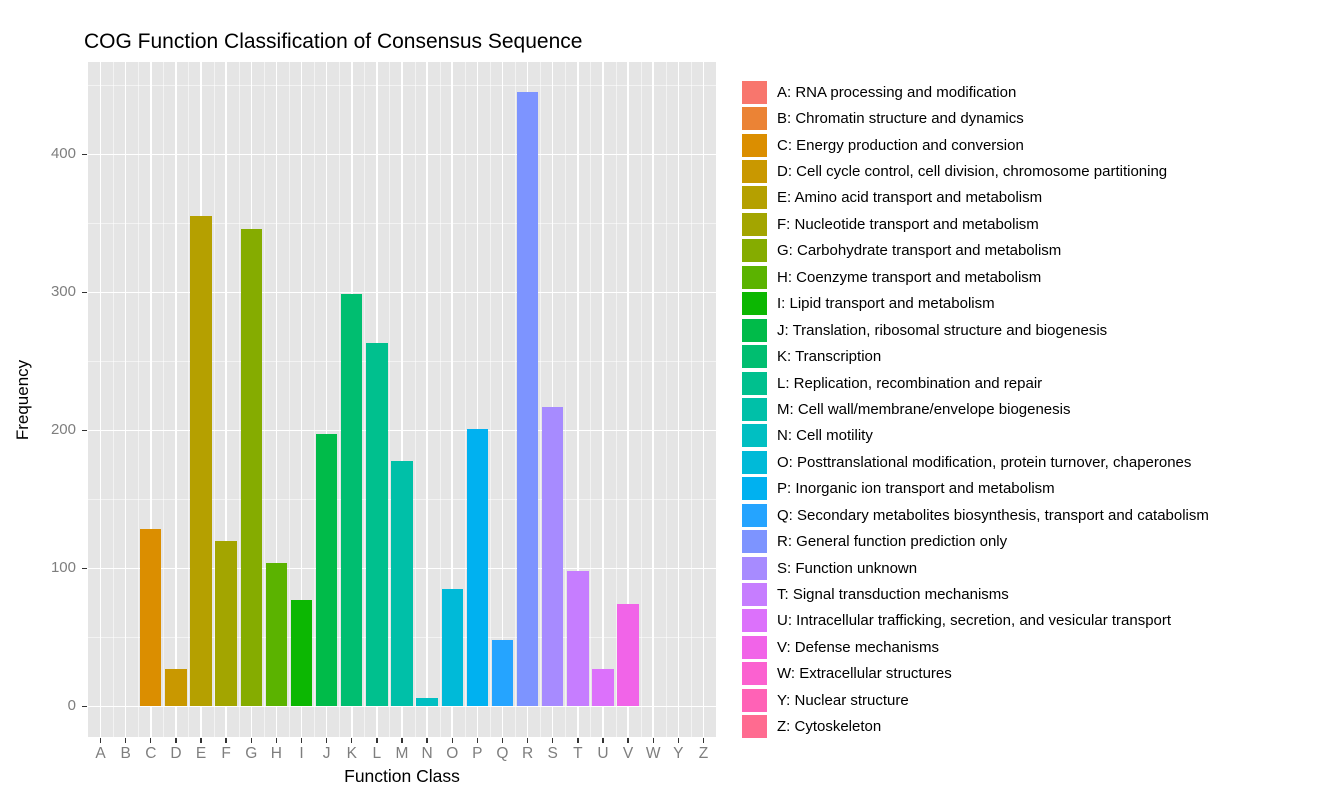 This screenshot has height=806, width=1343. Describe the element at coordinates (553, 556) in the screenshot. I see `bar-S` at that location.